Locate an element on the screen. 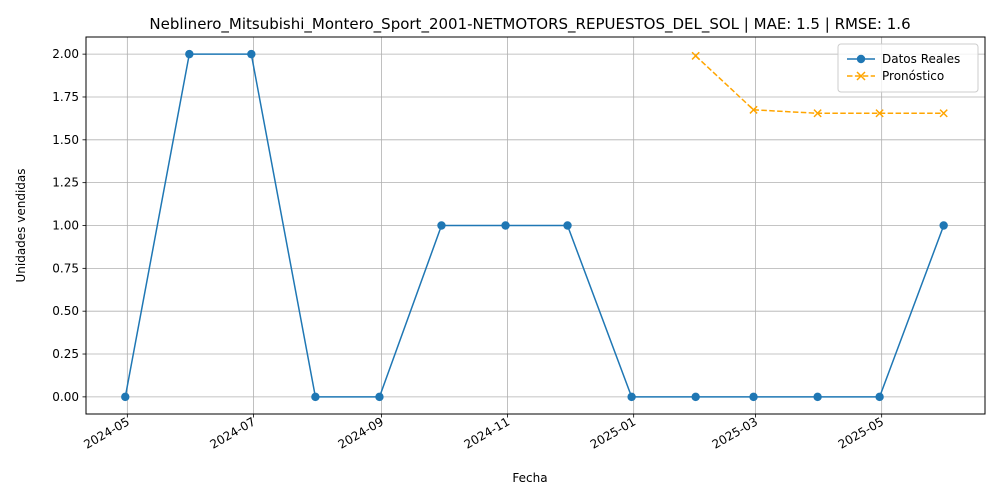  legend-label-datos-reales: Datos Reales is located at coordinates (921, 59).